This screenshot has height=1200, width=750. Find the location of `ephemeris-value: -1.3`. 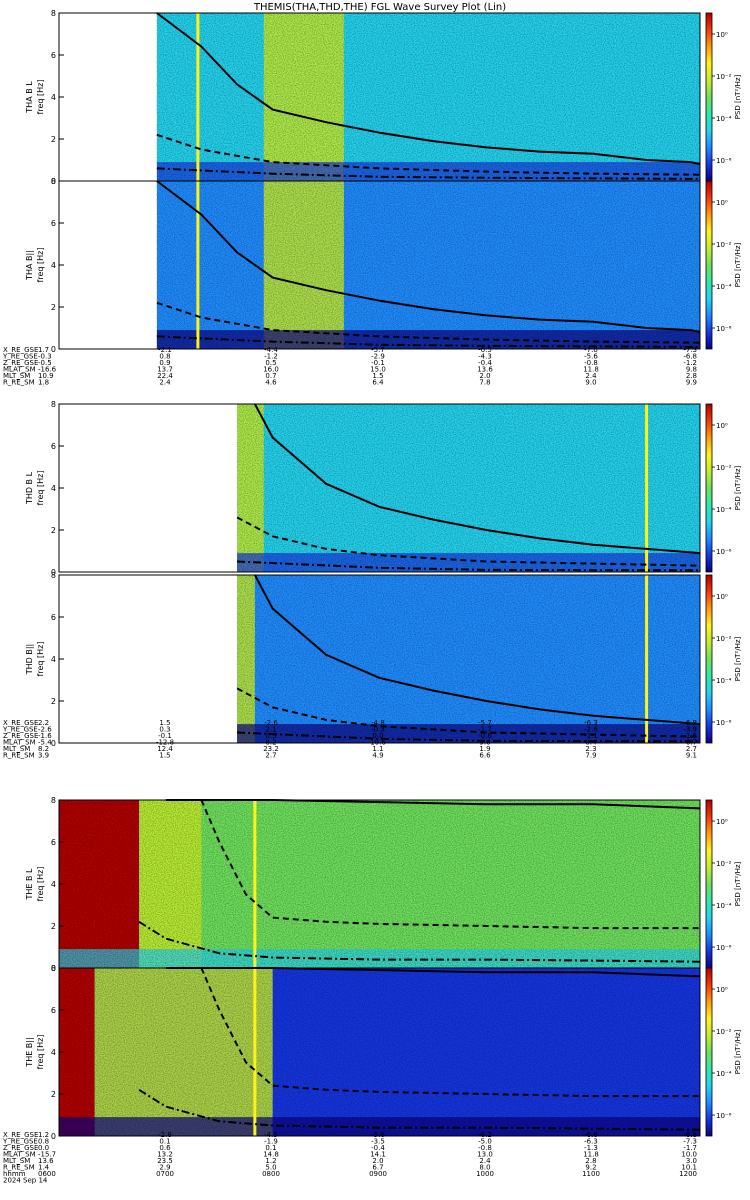

ephemeris-value: -1.3 is located at coordinates (591, 1148).